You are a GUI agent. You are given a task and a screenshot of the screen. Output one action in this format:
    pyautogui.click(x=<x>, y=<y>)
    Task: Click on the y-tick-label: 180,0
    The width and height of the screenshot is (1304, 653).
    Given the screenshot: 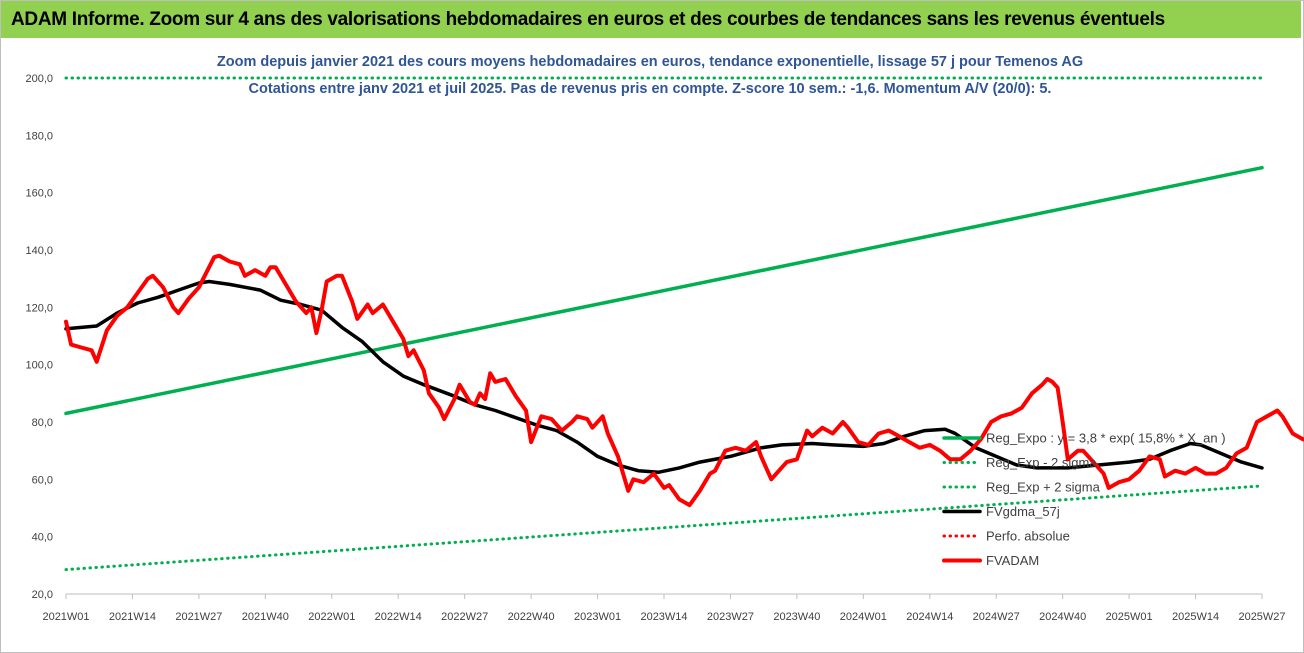 What is the action you would take?
    pyautogui.click(x=39, y=136)
    